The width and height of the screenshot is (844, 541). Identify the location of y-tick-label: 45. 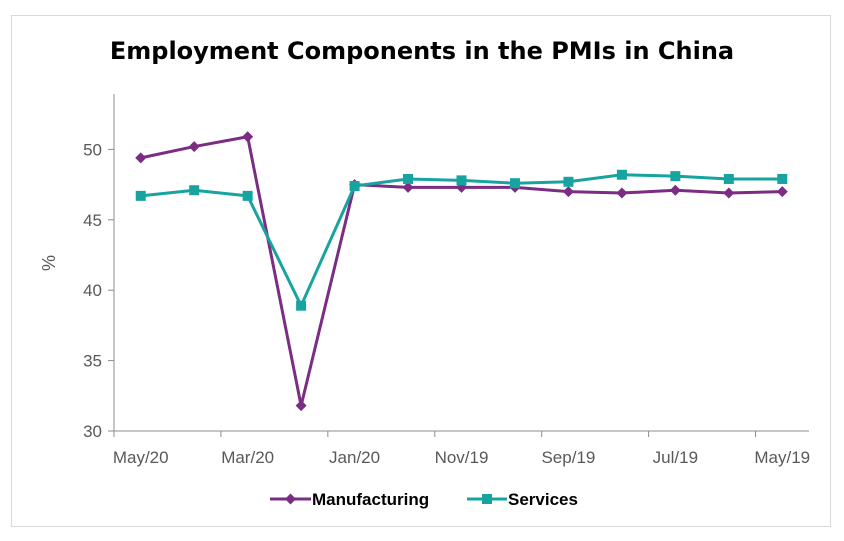
(92, 220).